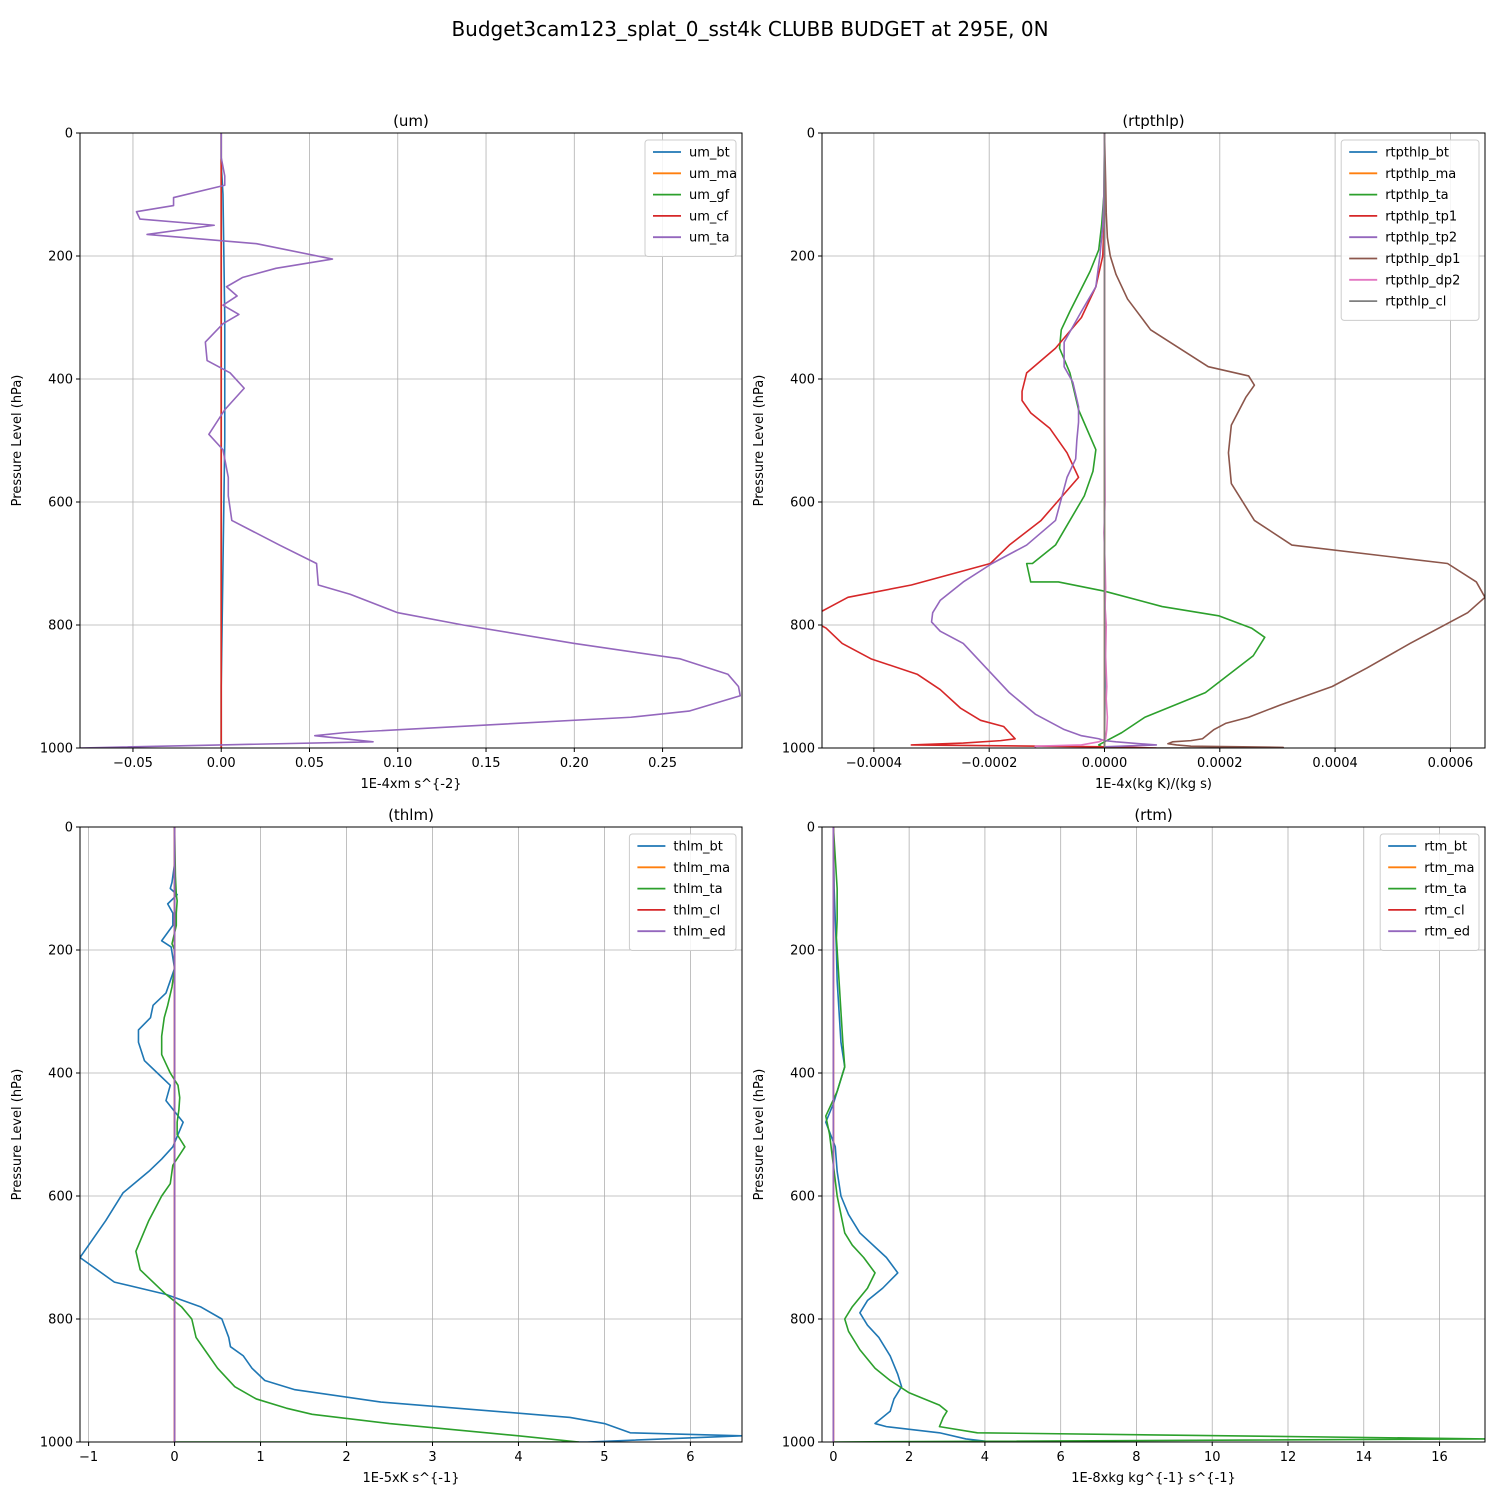 Image resolution: width=1500 pixels, height=1500 pixels. I want to click on x-tick-label: 1, so click(260, 1457).